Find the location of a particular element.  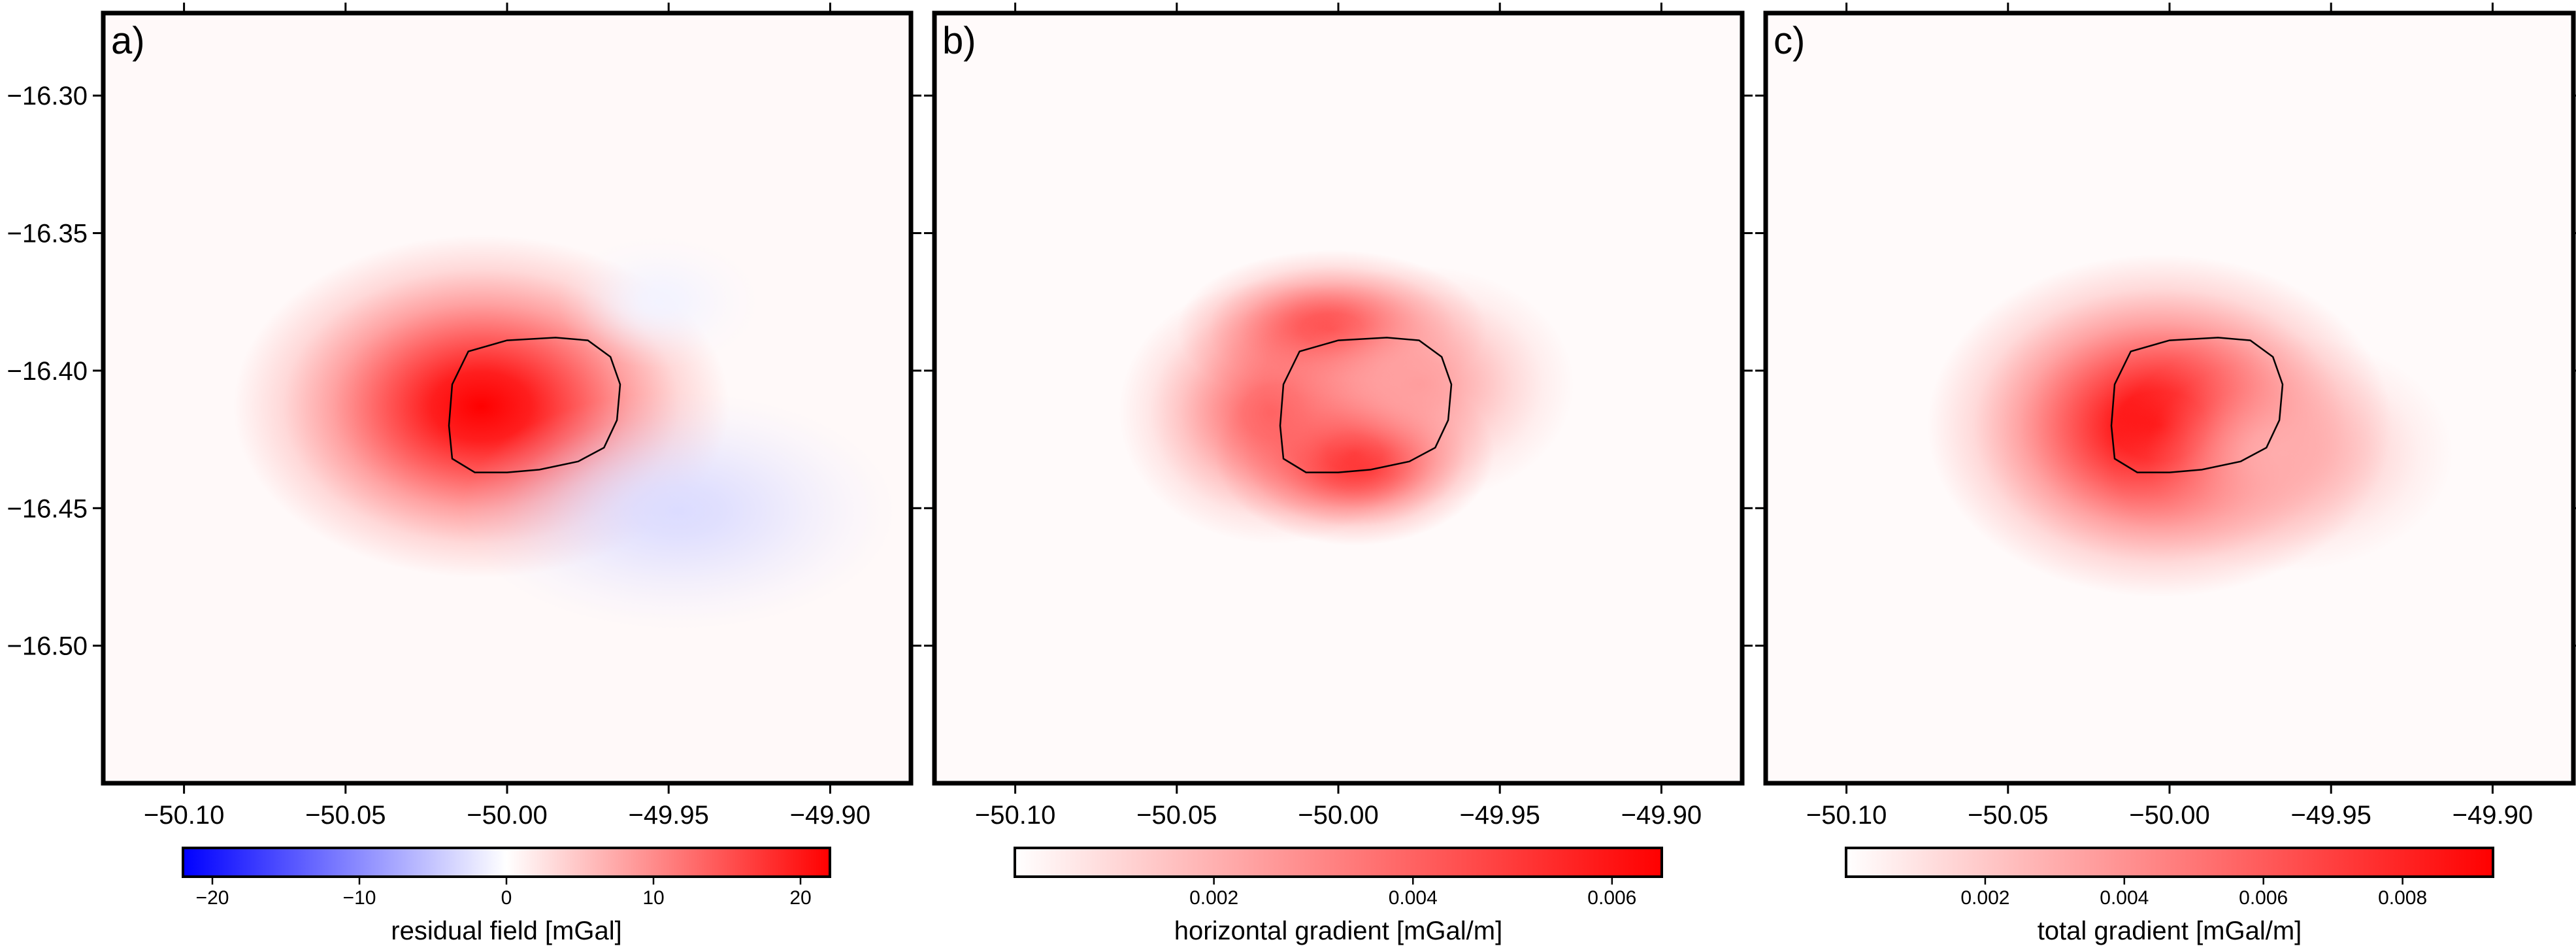

body-outline-b is located at coordinates (1366, 405).